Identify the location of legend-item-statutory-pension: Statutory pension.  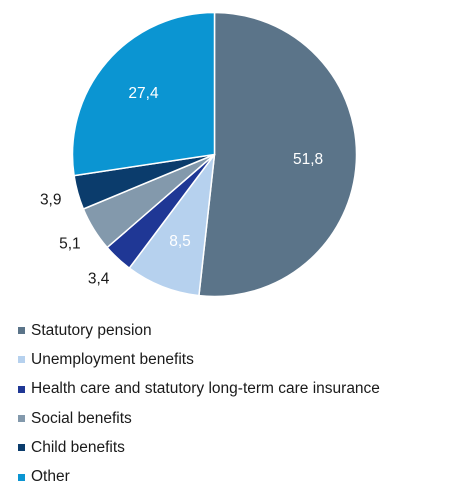
(199, 330).